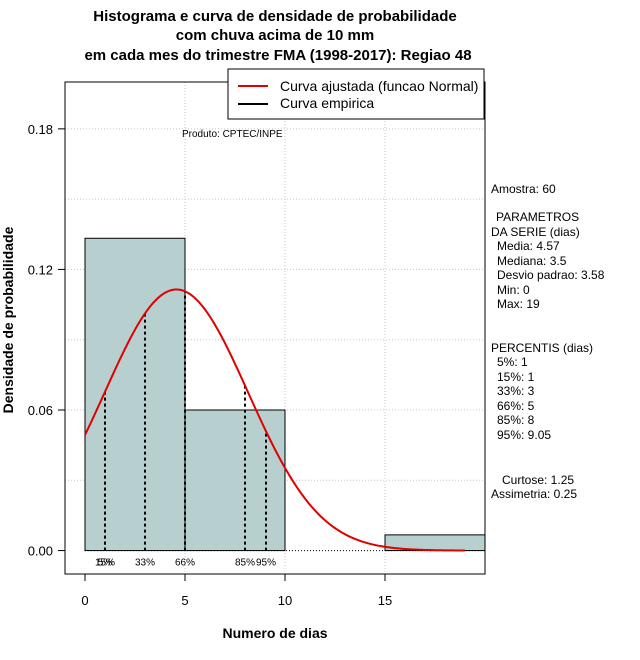 This screenshot has height=660, width=640. What do you see at coordinates (40, 410) in the screenshot?
I see `y-tick-label: 0.06` at bounding box center [40, 410].